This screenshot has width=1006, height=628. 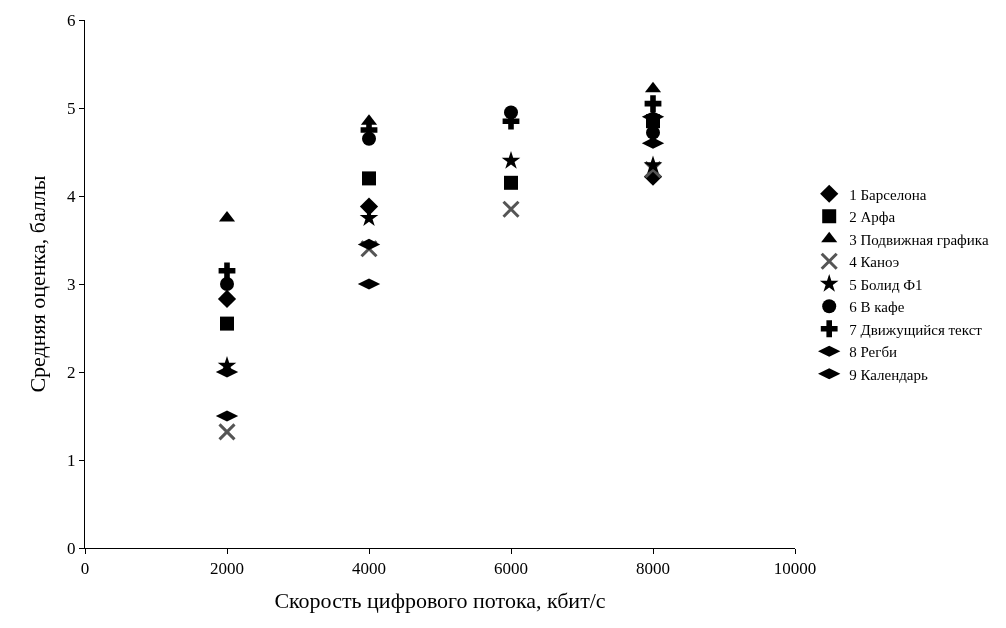 What do you see at coordinates (71, 108) in the screenshot?
I see `y-tick-label: 5` at bounding box center [71, 108].